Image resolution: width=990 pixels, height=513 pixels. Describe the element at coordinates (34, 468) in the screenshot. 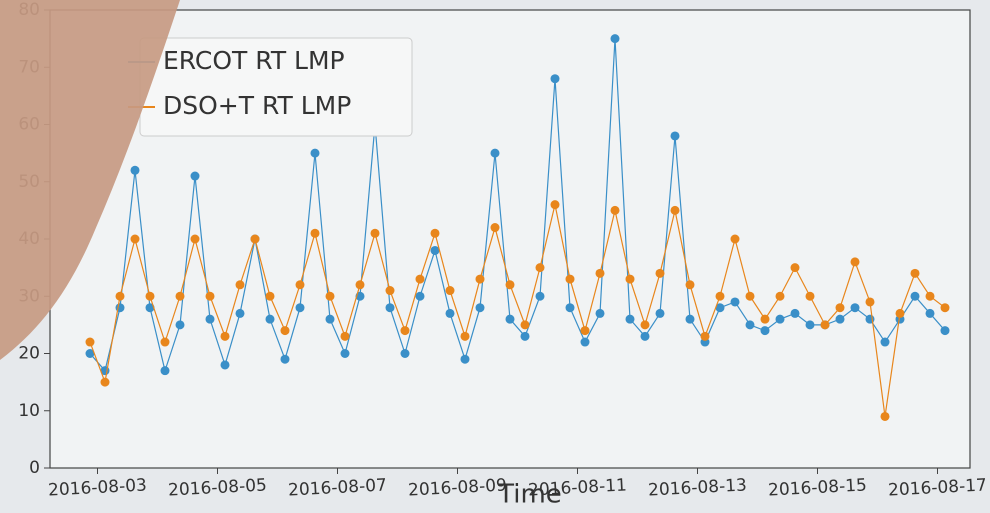

I see `y-tick-label: 0` at that location.